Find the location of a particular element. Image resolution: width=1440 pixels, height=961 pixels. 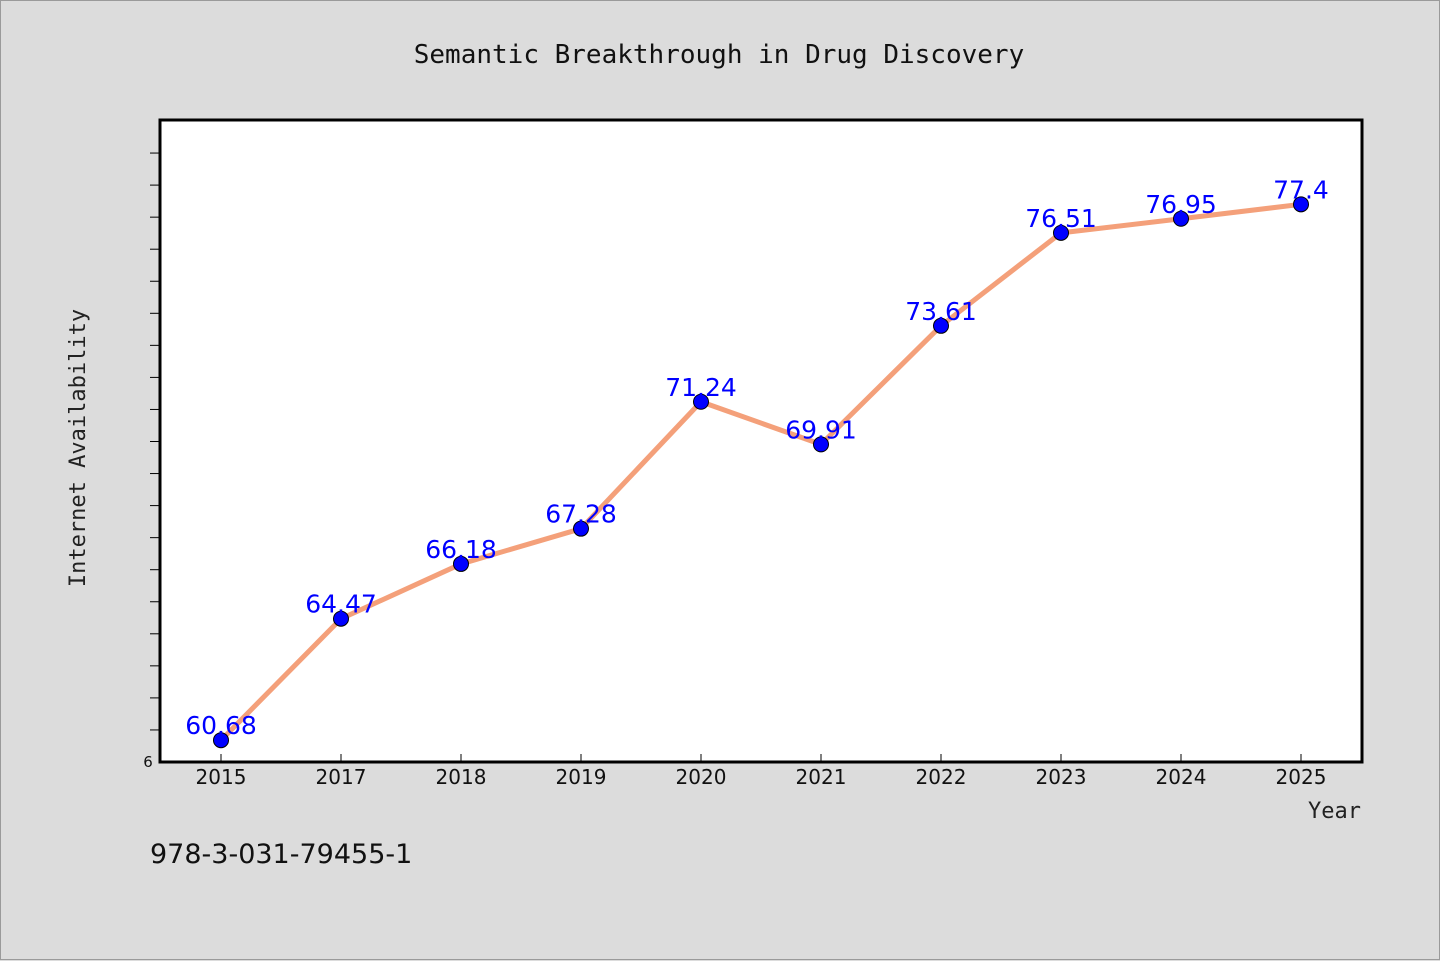

x-tick-label: 2015 is located at coordinates (221, 777).